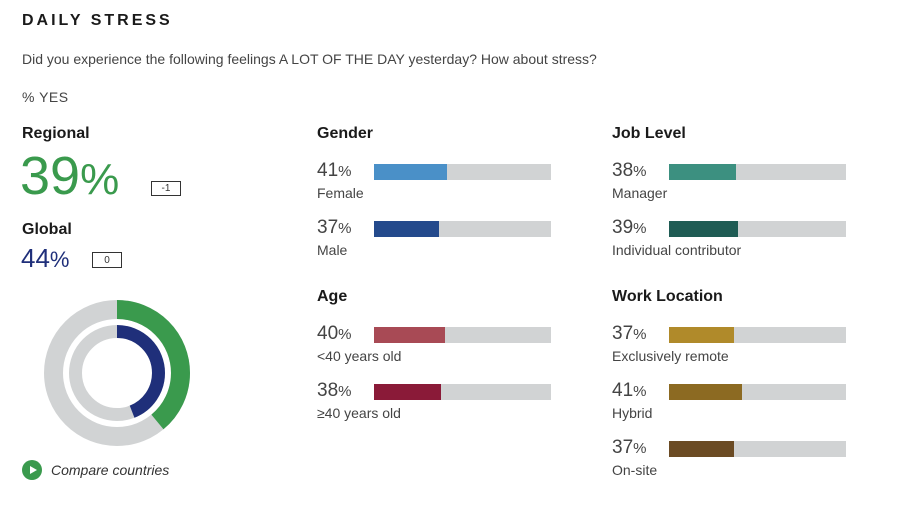 Image resolution: width=899 pixels, height=514 pixels. Describe the element at coordinates (732, 343) in the screenshot. I see `bar-row-work-0: 37% Exclusively remote` at that location.